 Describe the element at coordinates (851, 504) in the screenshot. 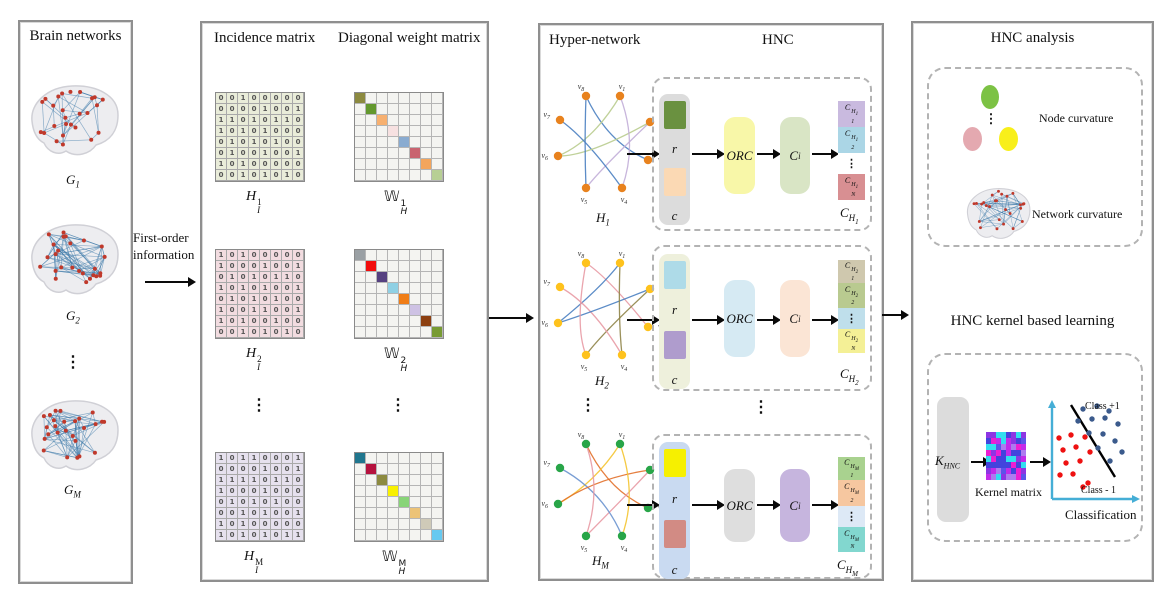

I see `curvature-column-3: C HM 1 C HM 2 ⋮ C HM N` at that location.